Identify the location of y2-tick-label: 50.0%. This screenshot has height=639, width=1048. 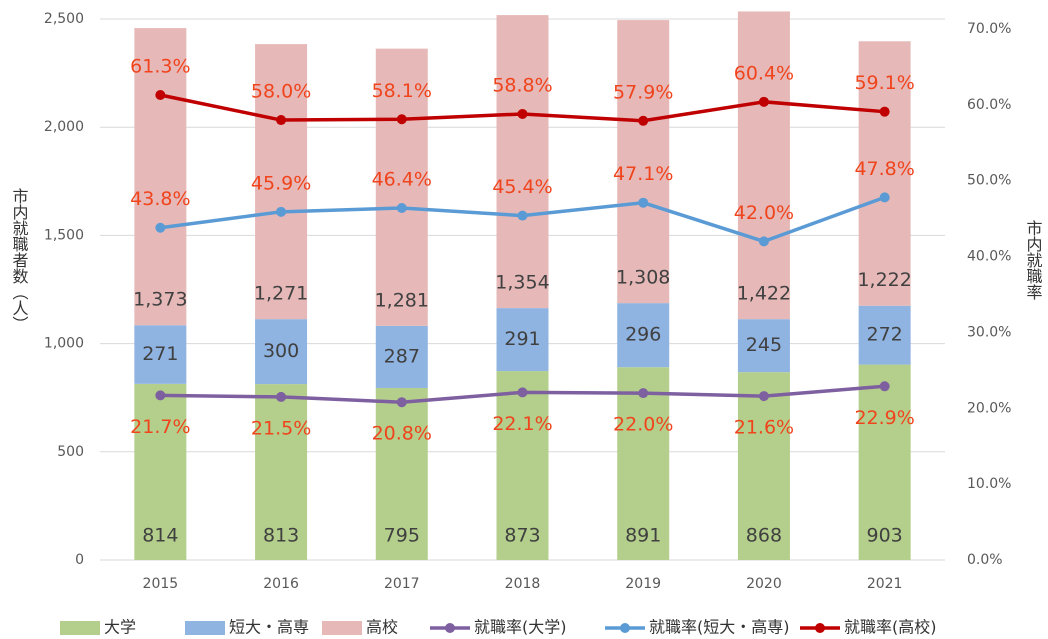
(989, 181).